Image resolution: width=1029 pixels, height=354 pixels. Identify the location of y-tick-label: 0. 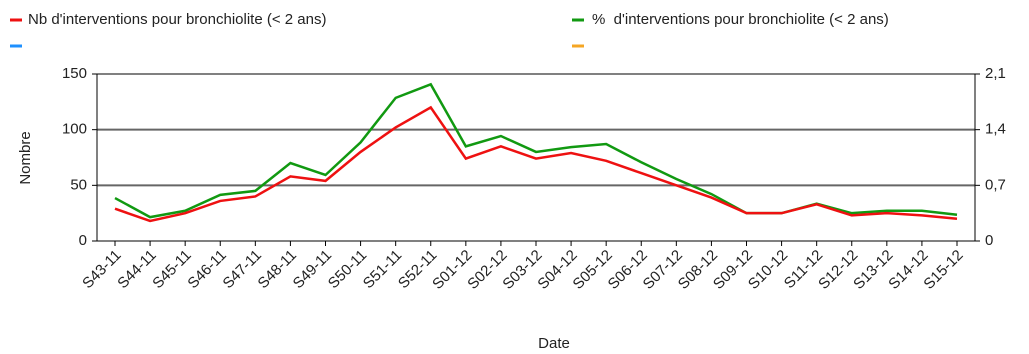
(83, 240).